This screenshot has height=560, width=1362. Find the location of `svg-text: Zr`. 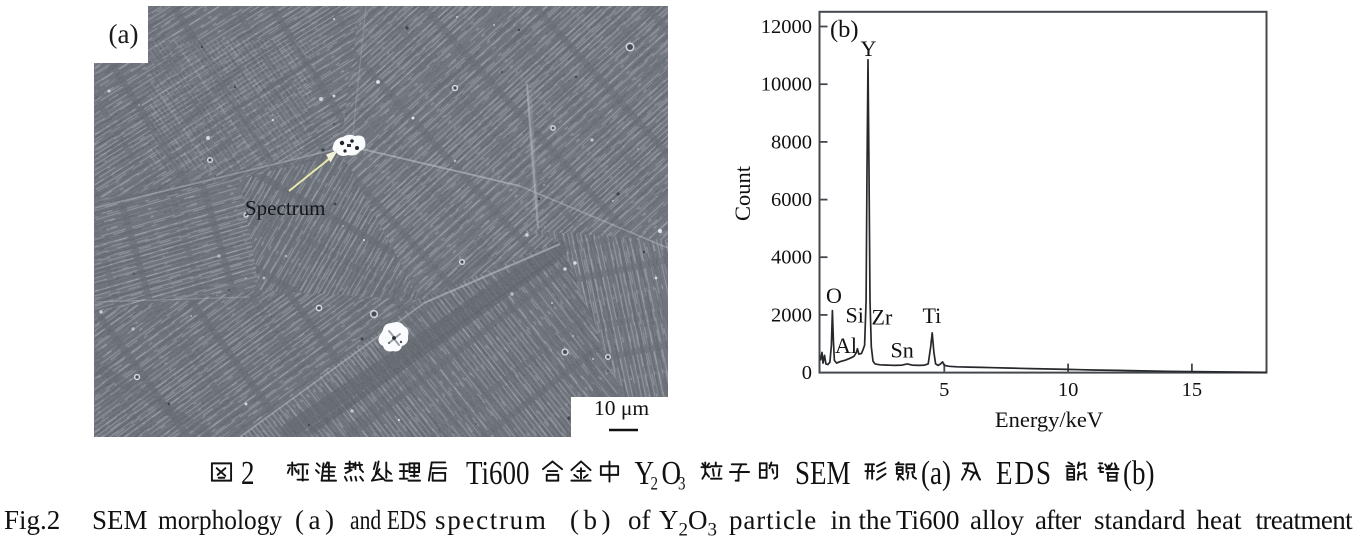

svg-text: Zr is located at coordinates (882, 317).